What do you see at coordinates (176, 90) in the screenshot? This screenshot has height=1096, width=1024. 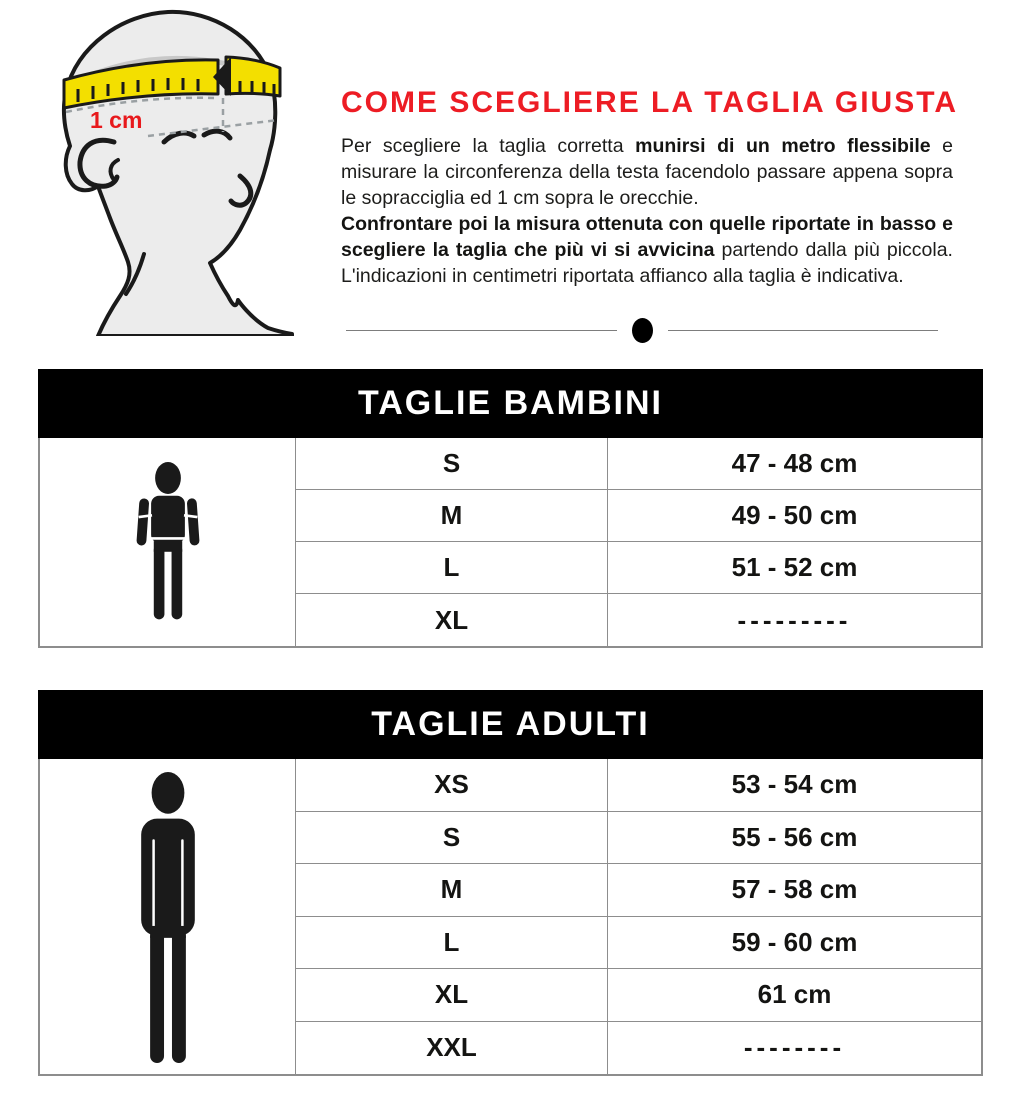 I see `tape-tick-marks` at bounding box center [176, 90].